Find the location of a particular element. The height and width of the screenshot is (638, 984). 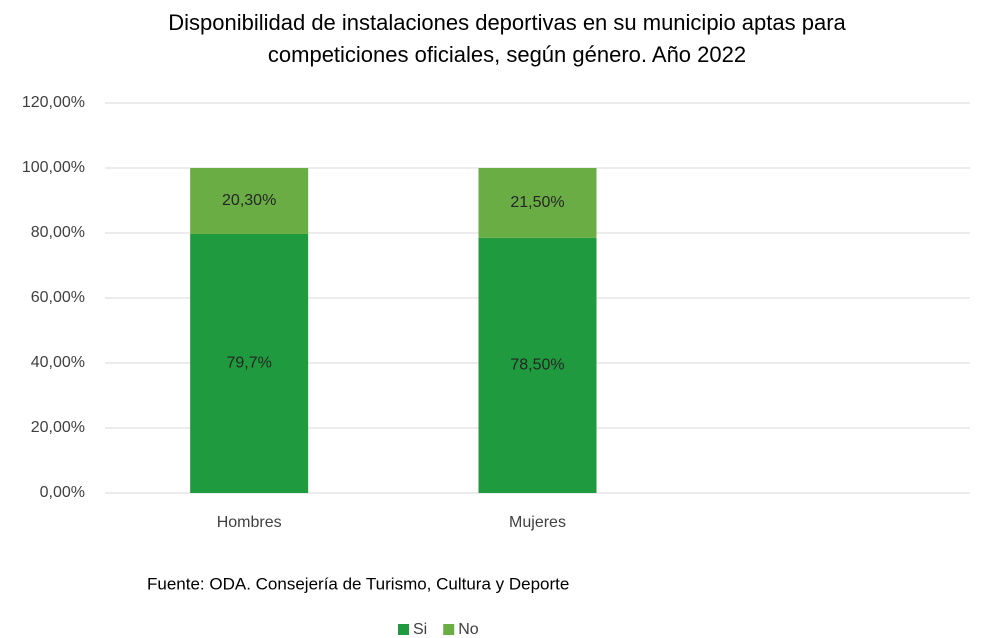

y-tick-label: 100,00% is located at coordinates (53, 167).